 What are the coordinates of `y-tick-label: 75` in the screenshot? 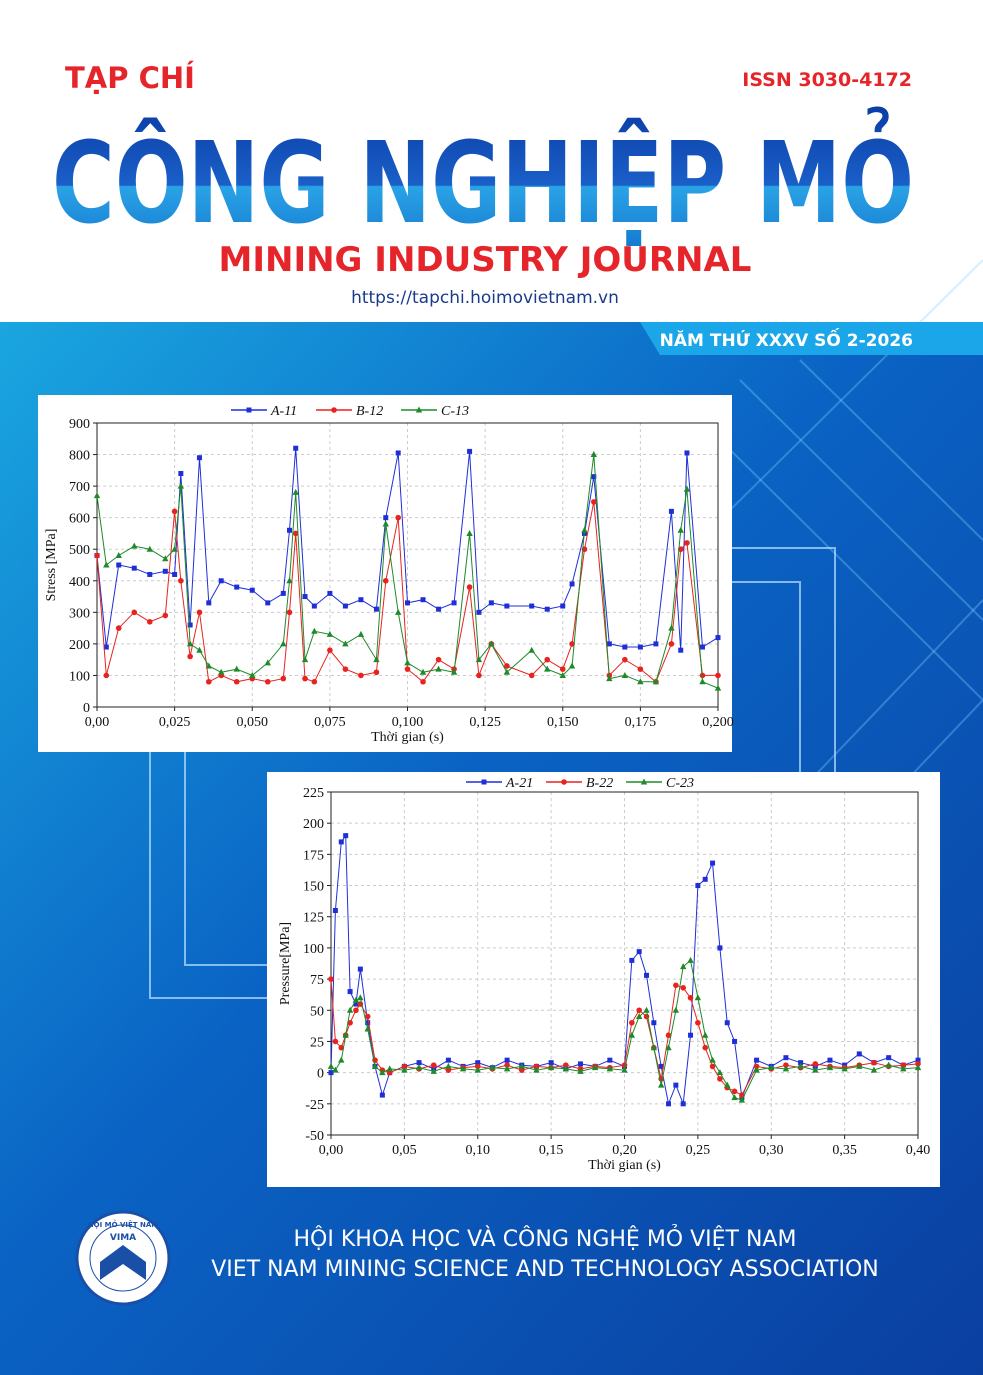 It's located at (317, 980).